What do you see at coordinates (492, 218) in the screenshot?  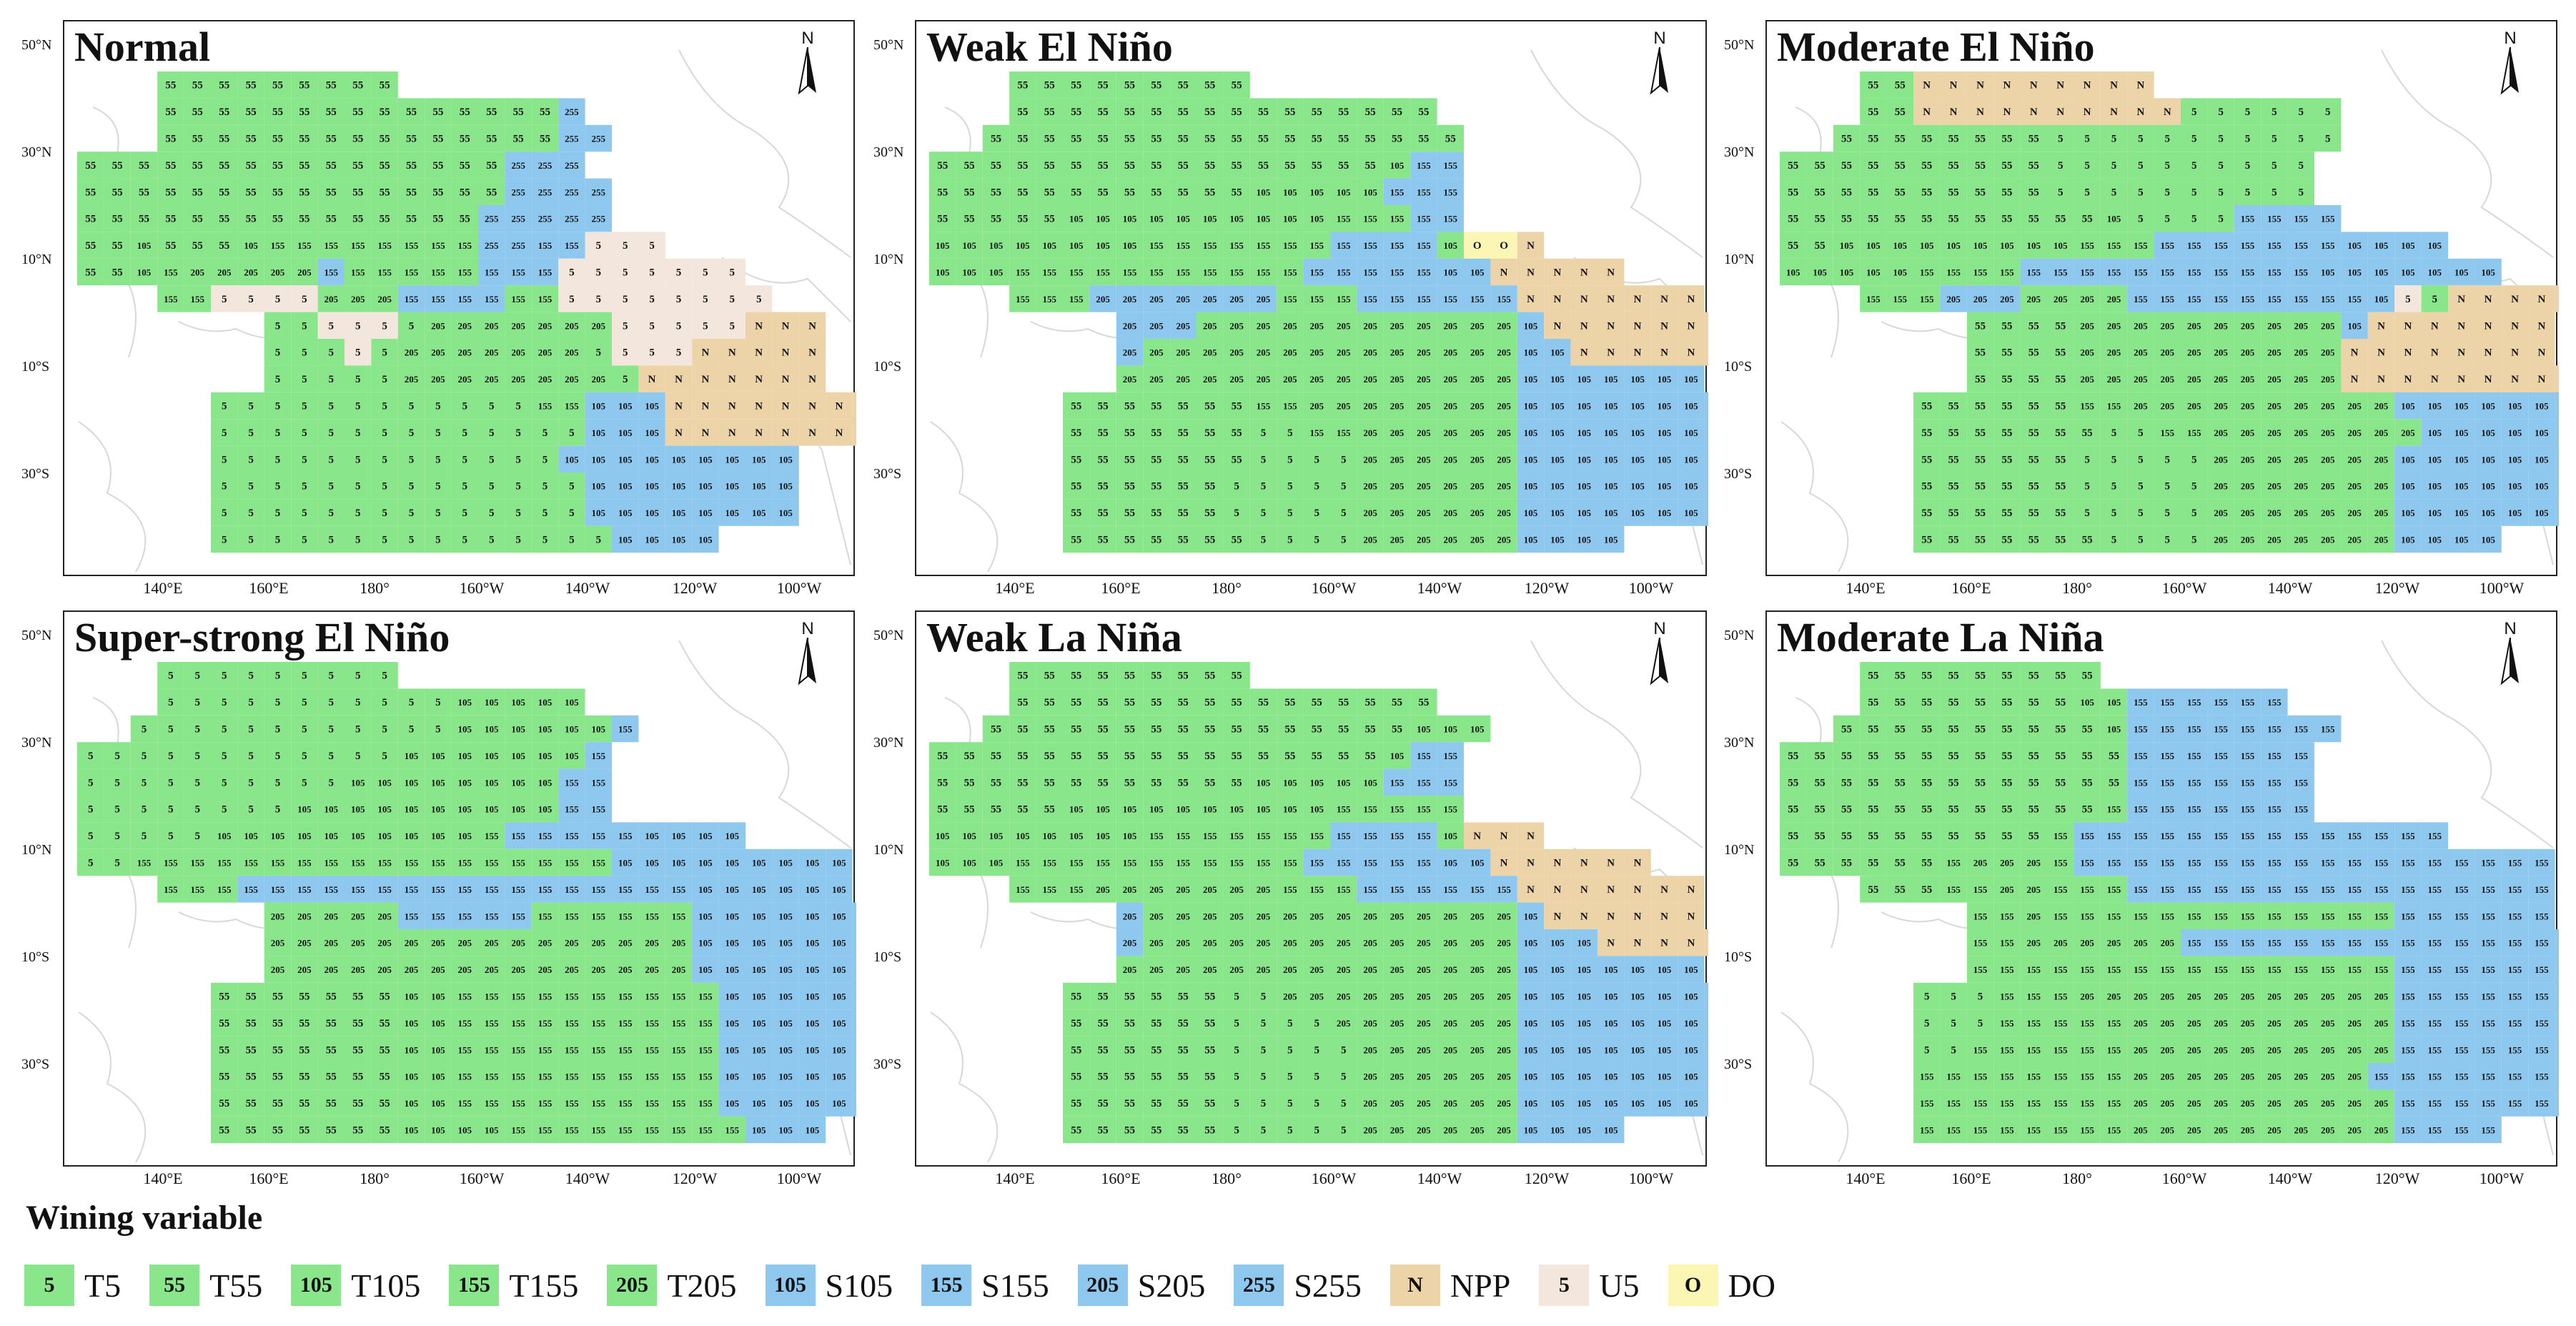 I see `grid-cell: 255` at bounding box center [492, 218].